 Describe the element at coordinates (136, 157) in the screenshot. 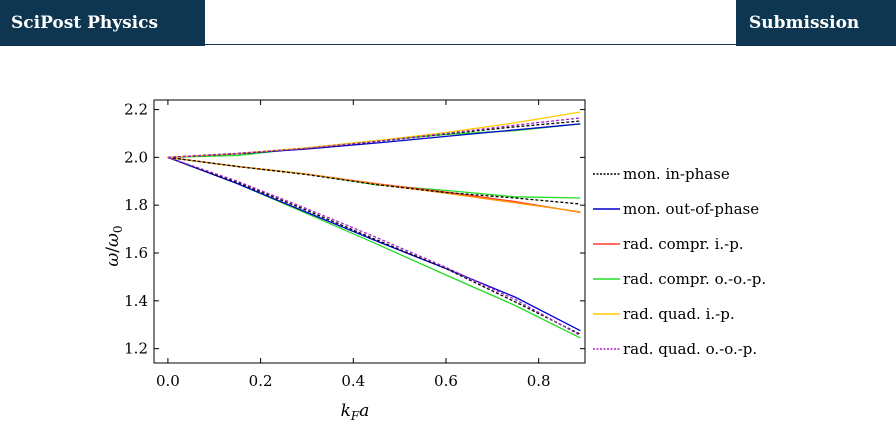

I see `y-tick-label: 2.0` at that location.